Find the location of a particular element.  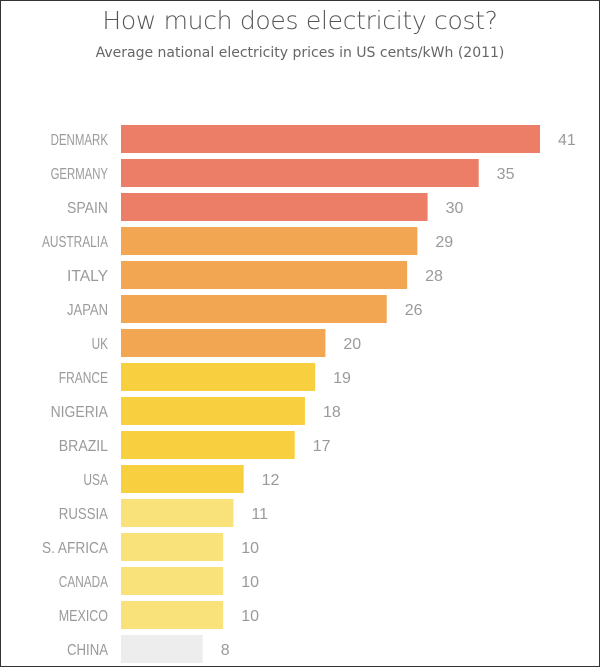

bar-spain is located at coordinates (274, 207).